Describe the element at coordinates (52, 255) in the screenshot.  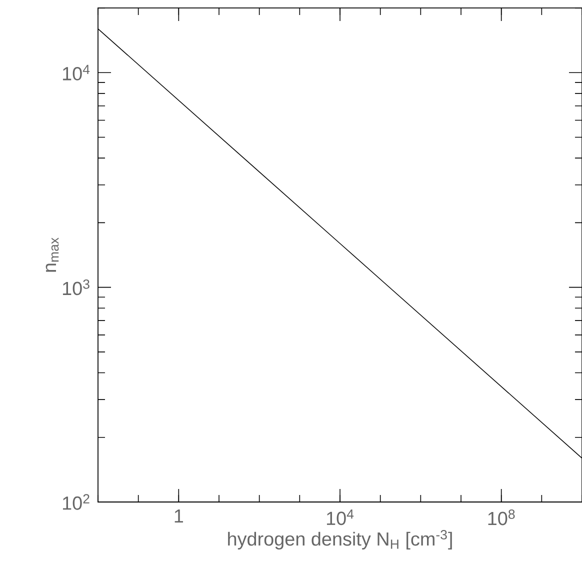
I see `y-axis-title: n$_{max}$` at that location.